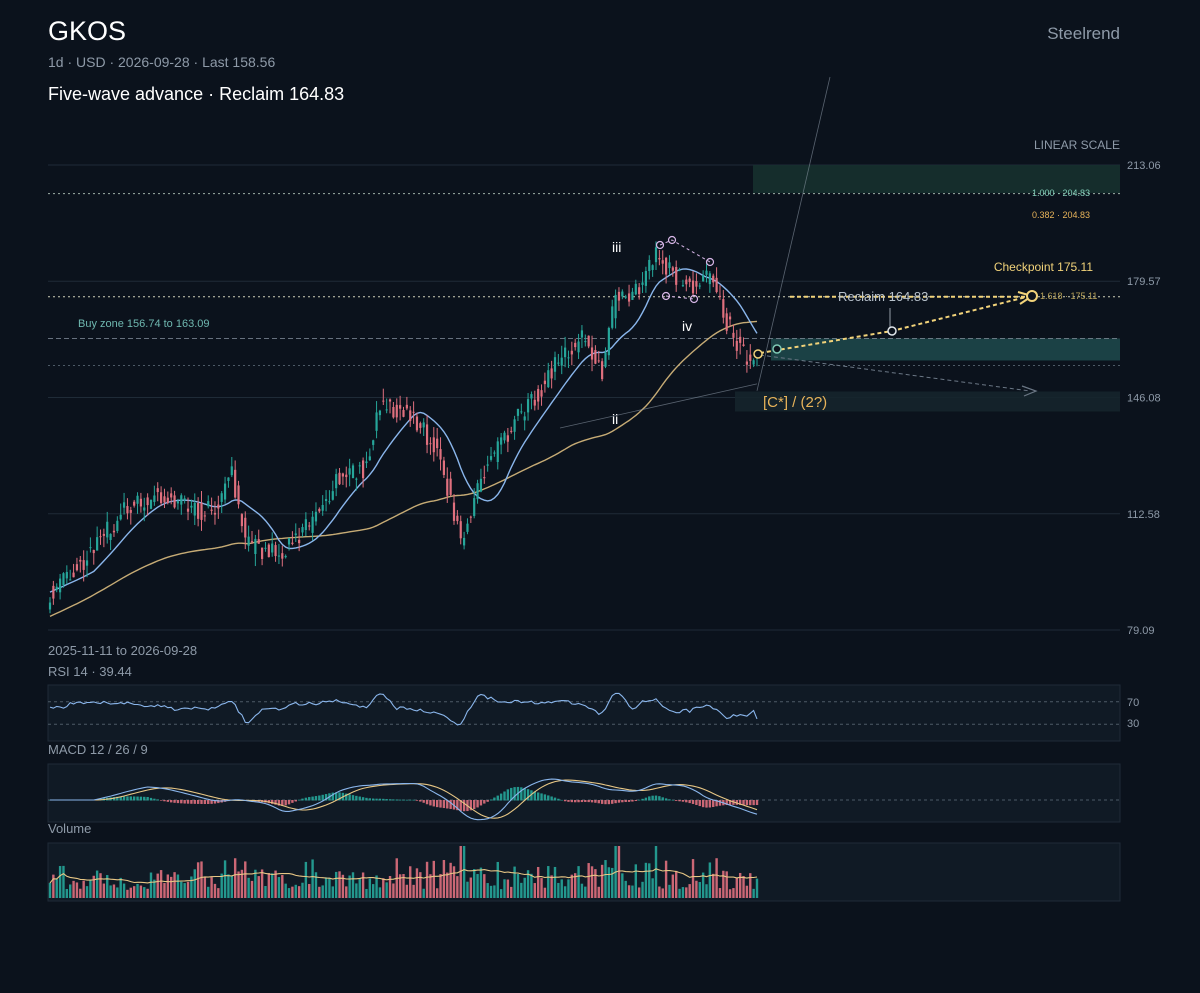  What do you see at coordinates (936, 179) in the screenshot?
I see `target-zone` at bounding box center [936, 179].